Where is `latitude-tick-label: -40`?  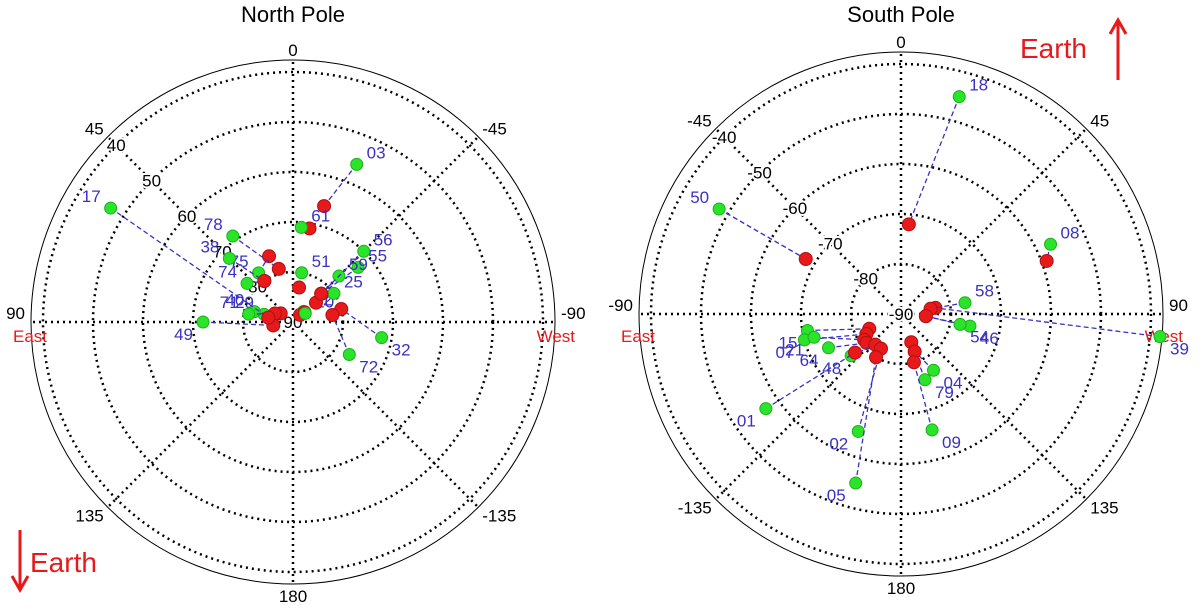 latitude-tick-label: -40 is located at coordinates (724, 137).